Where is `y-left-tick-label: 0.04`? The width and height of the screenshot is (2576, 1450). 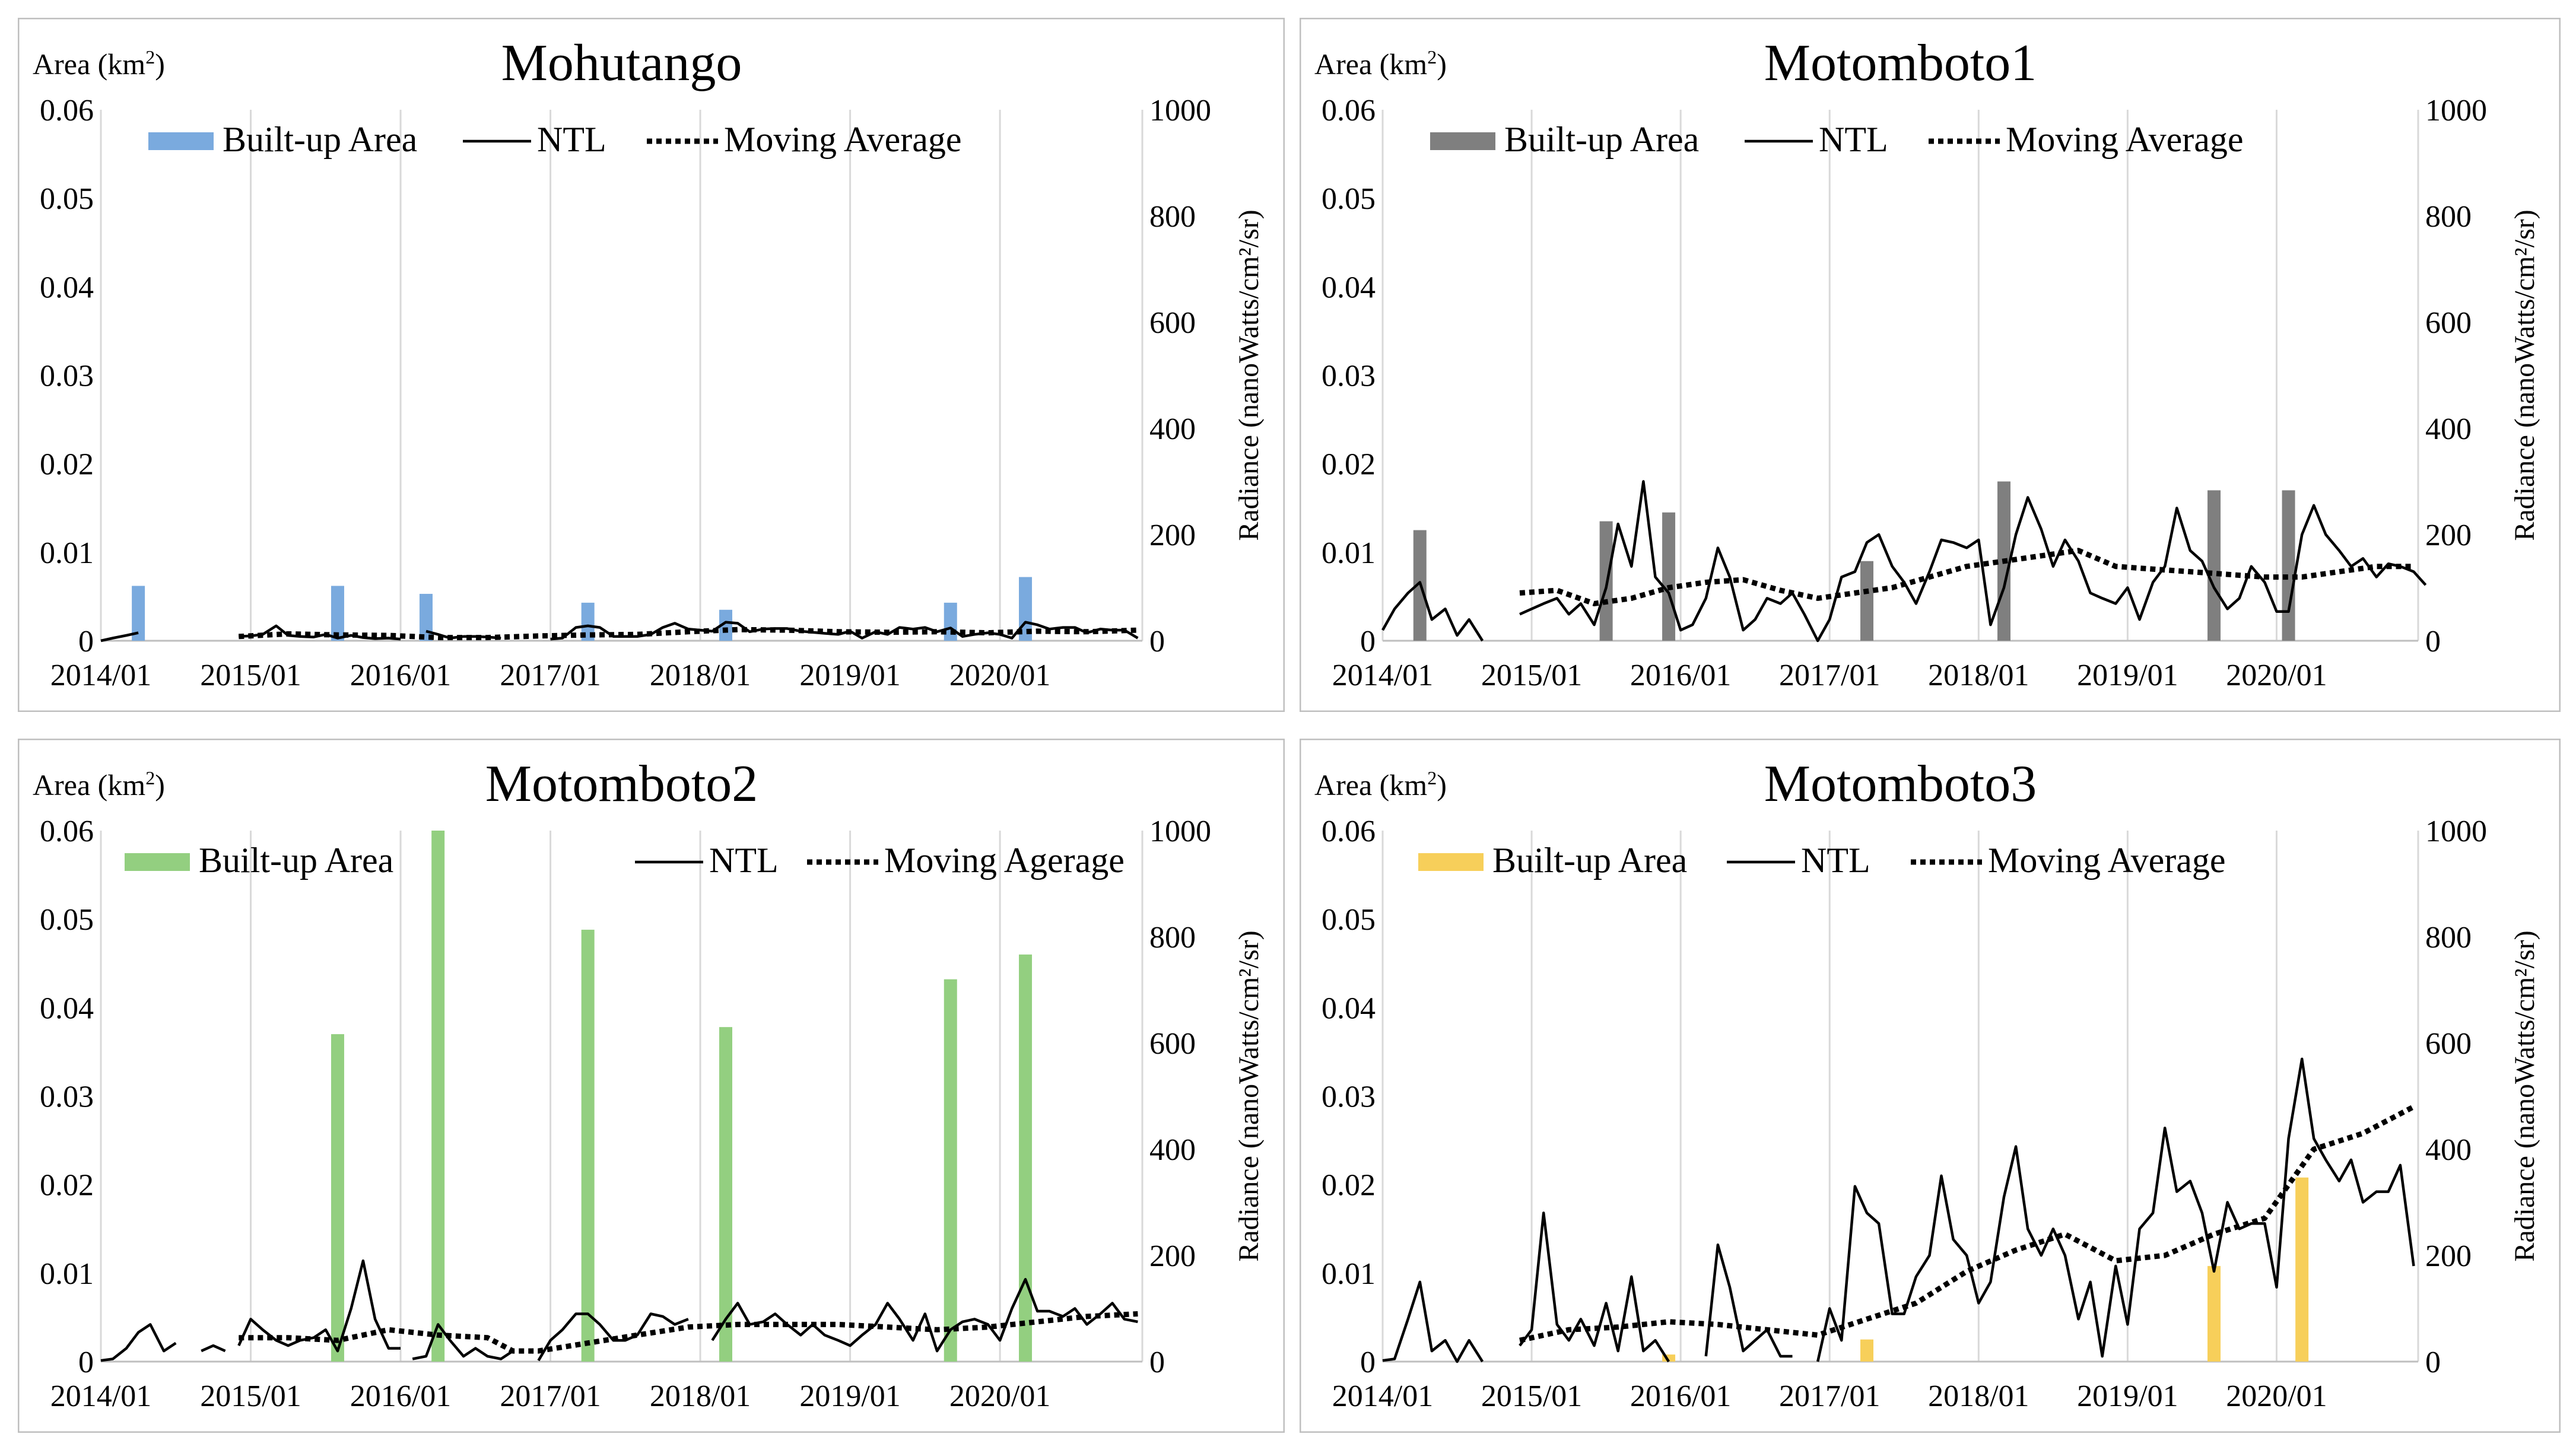
y-left-tick-label: 0.04 is located at coordinates (67, 1008).